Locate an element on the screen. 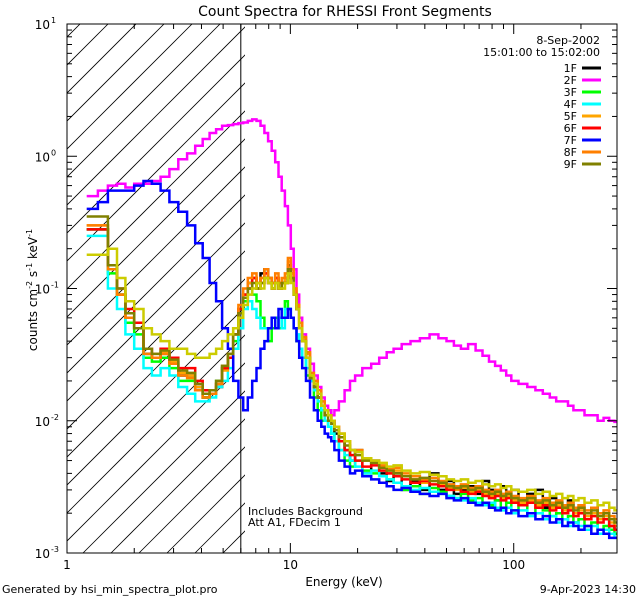 The height and width of the screenshot is (600, 640). x-tick-label: 100 is located at coordinates (513, 565).